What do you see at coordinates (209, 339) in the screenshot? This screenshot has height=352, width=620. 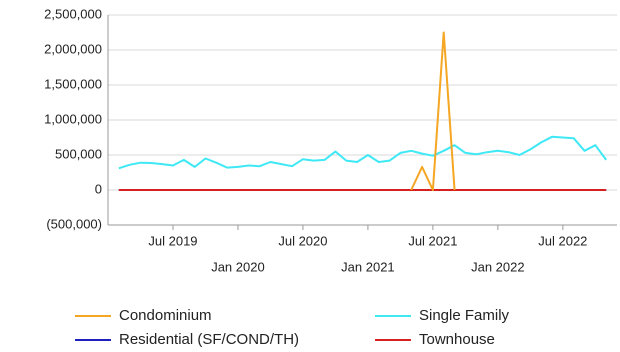 I see `legend-label: Residential (SF/COND/TH)` at bounding box center [209, 339].